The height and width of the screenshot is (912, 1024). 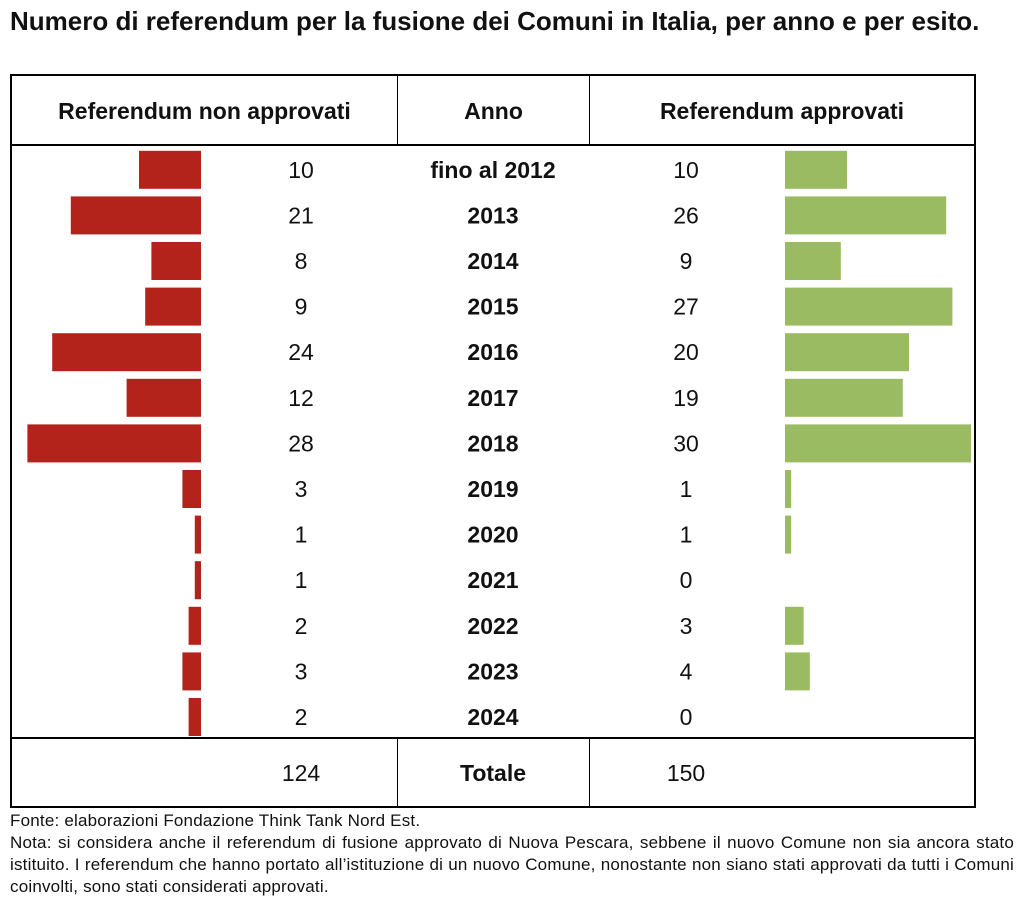 I want to click on totals-divider, so click(x=493, y=738).